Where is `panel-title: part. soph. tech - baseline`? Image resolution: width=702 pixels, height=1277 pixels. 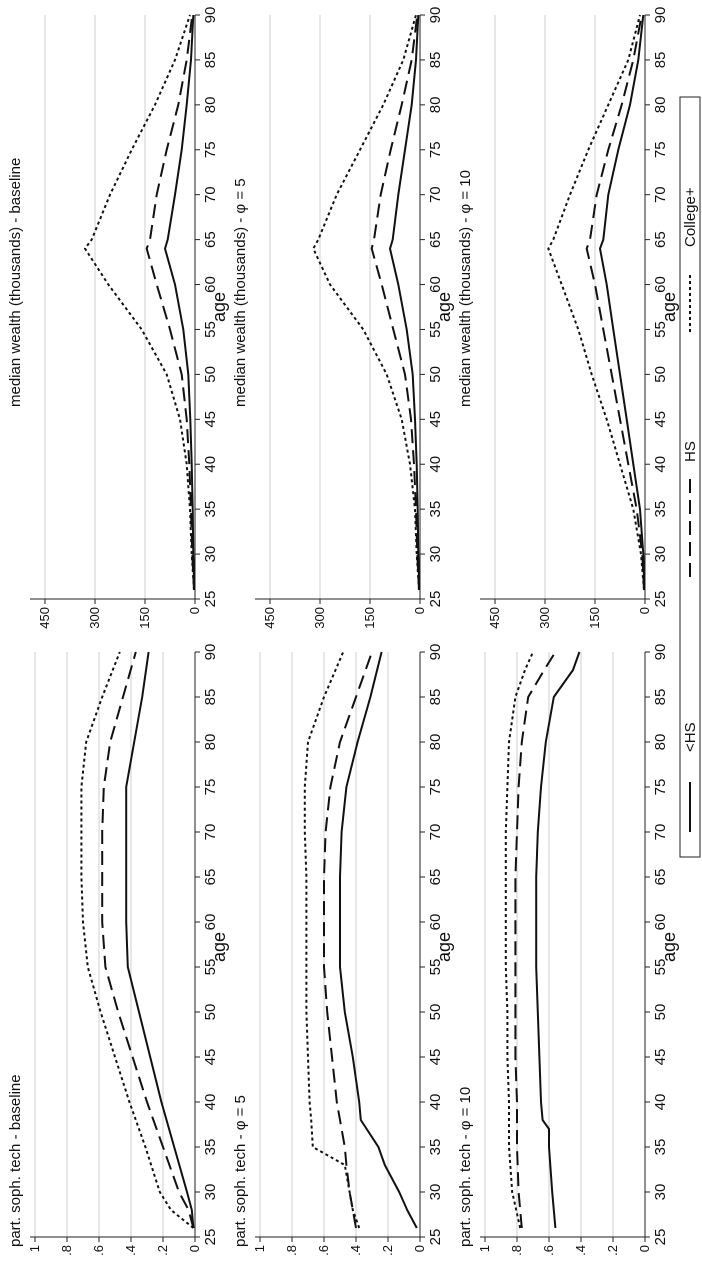
panel-title: part. soph. tech - baseline is located at coordinates (15, 1160).